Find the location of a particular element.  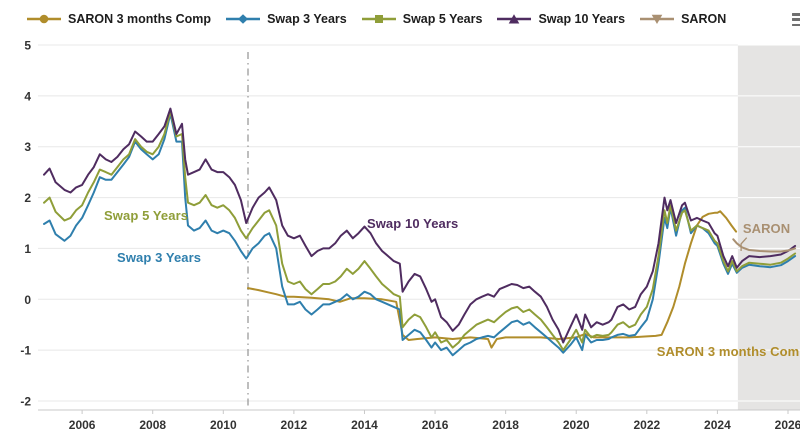

series-label-saron: SARON is located at coordinates (766, 229).